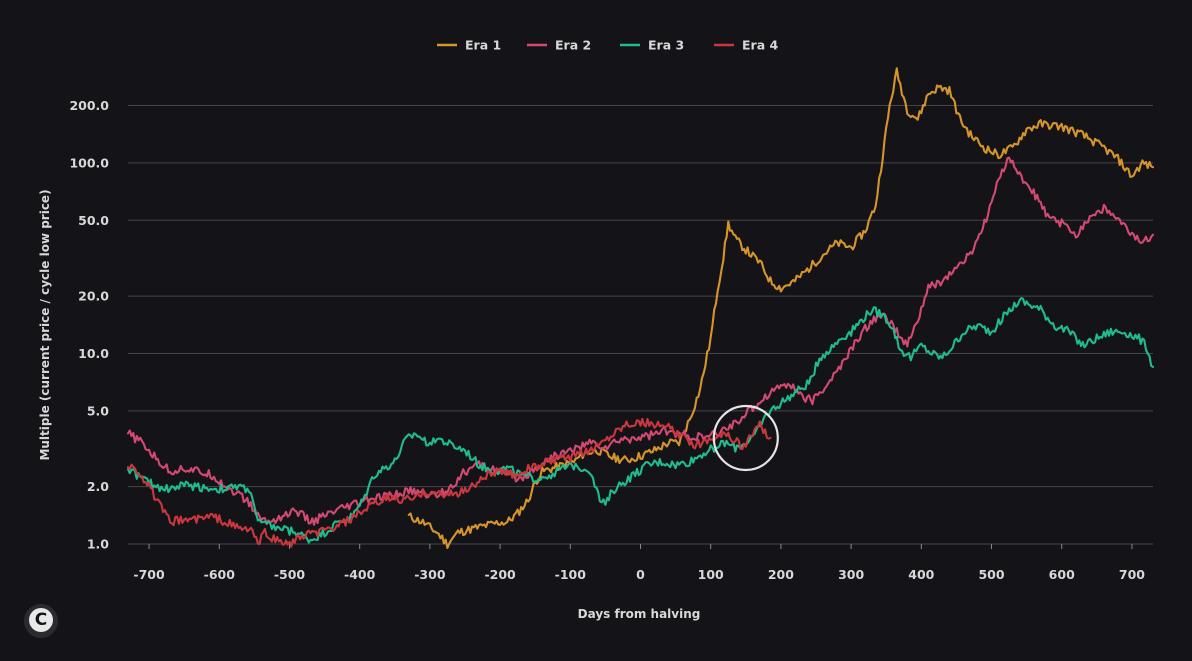  Describe the element at coordinates (93, 220) in the screenshot. I see `y-tick-label: 50.0` at that location.